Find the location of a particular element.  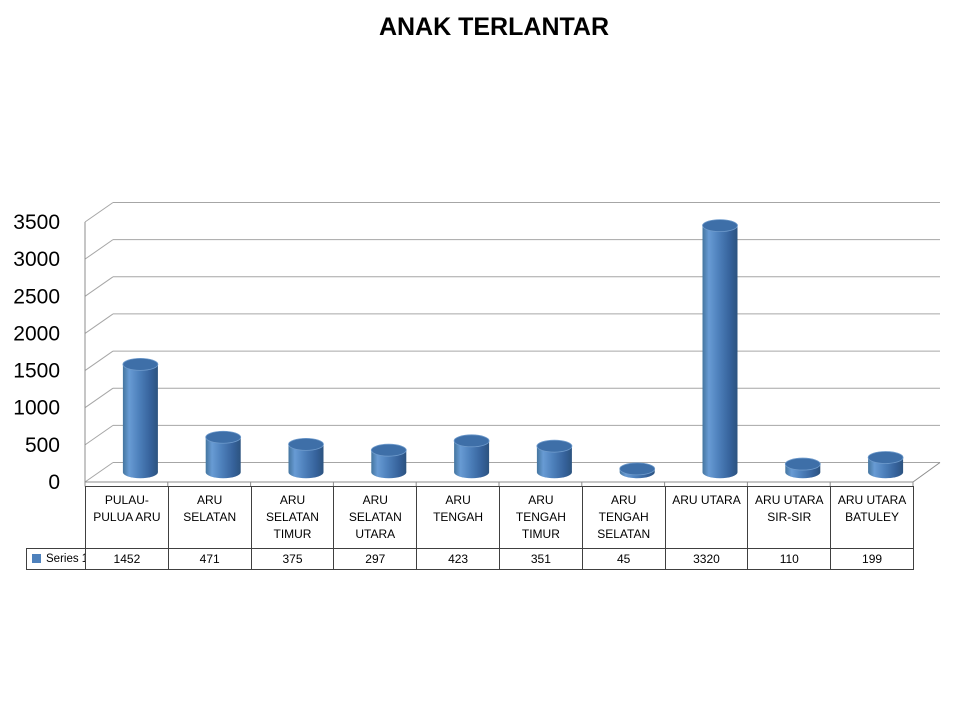

category-cell-4: ARU TENGAH is located at coordinates (458, 517).